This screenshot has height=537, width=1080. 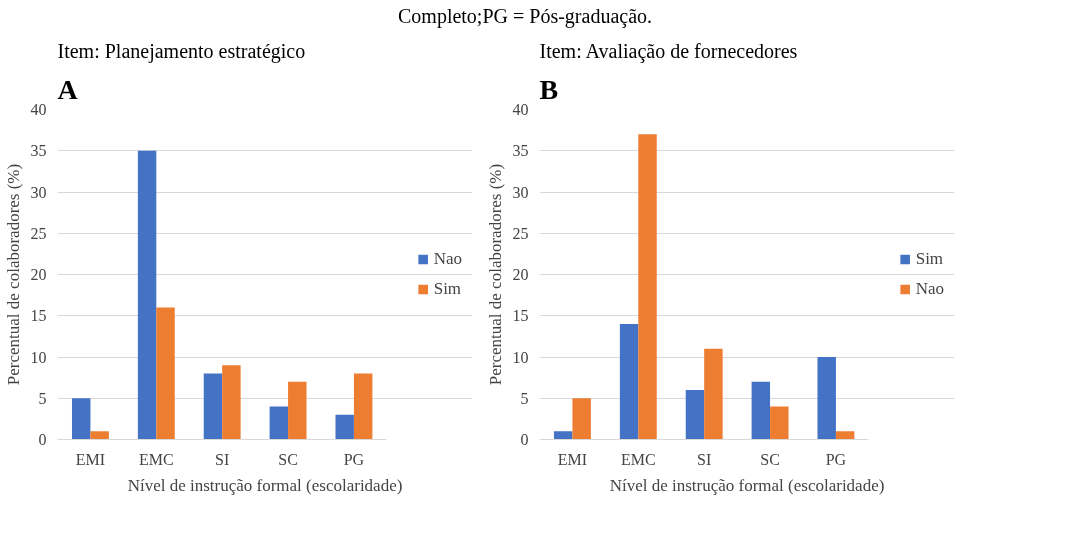 What do you see at coordinates (525, 16) in the screenshot?
I see `text: Completo;PG = Pós-graduação.` at bounding box center [525, 16].